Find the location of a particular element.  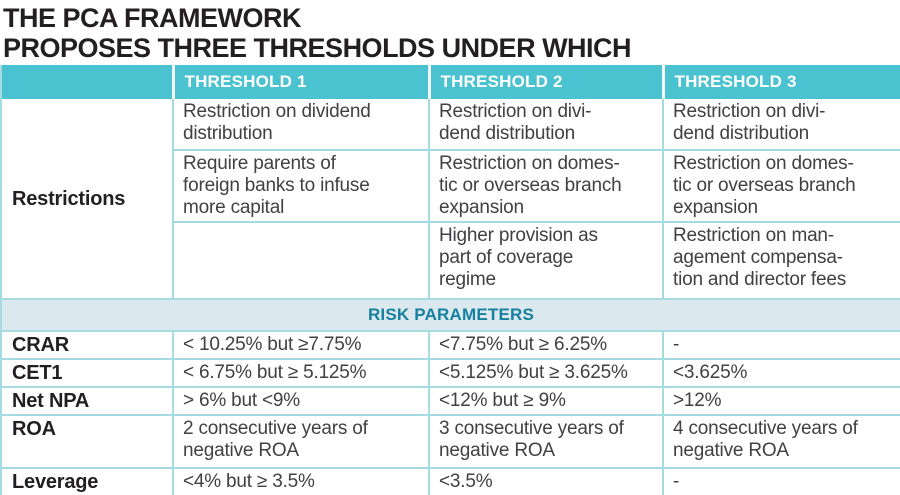

risk-row-label-net-npa: Net NPA is located at coordinates (87, 401).